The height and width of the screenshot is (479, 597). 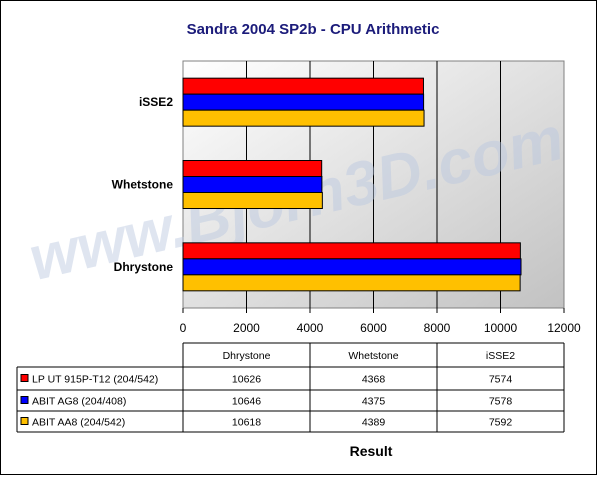 What do you see at coordinates (79, 402) in the screenshot?
I see `legend-label: ABIT AG8 (204/408)` at bounding box center [79, 402].